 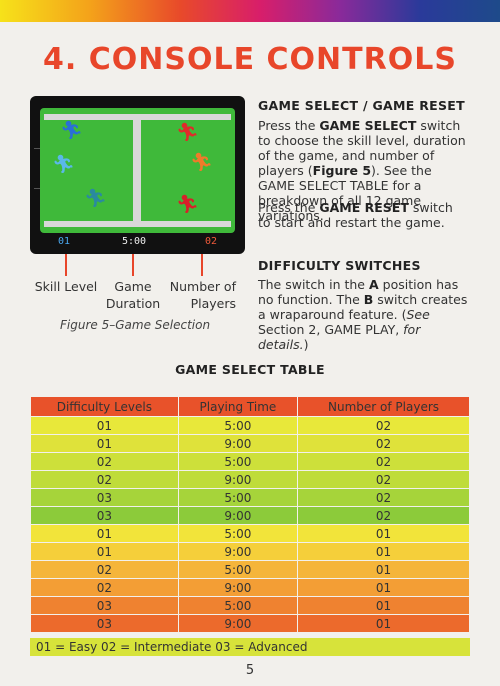 What do you see at coordinates (64, 241) in the screenshot?
I see `skill-level-readout: 01` at bounding box center [64, 241].